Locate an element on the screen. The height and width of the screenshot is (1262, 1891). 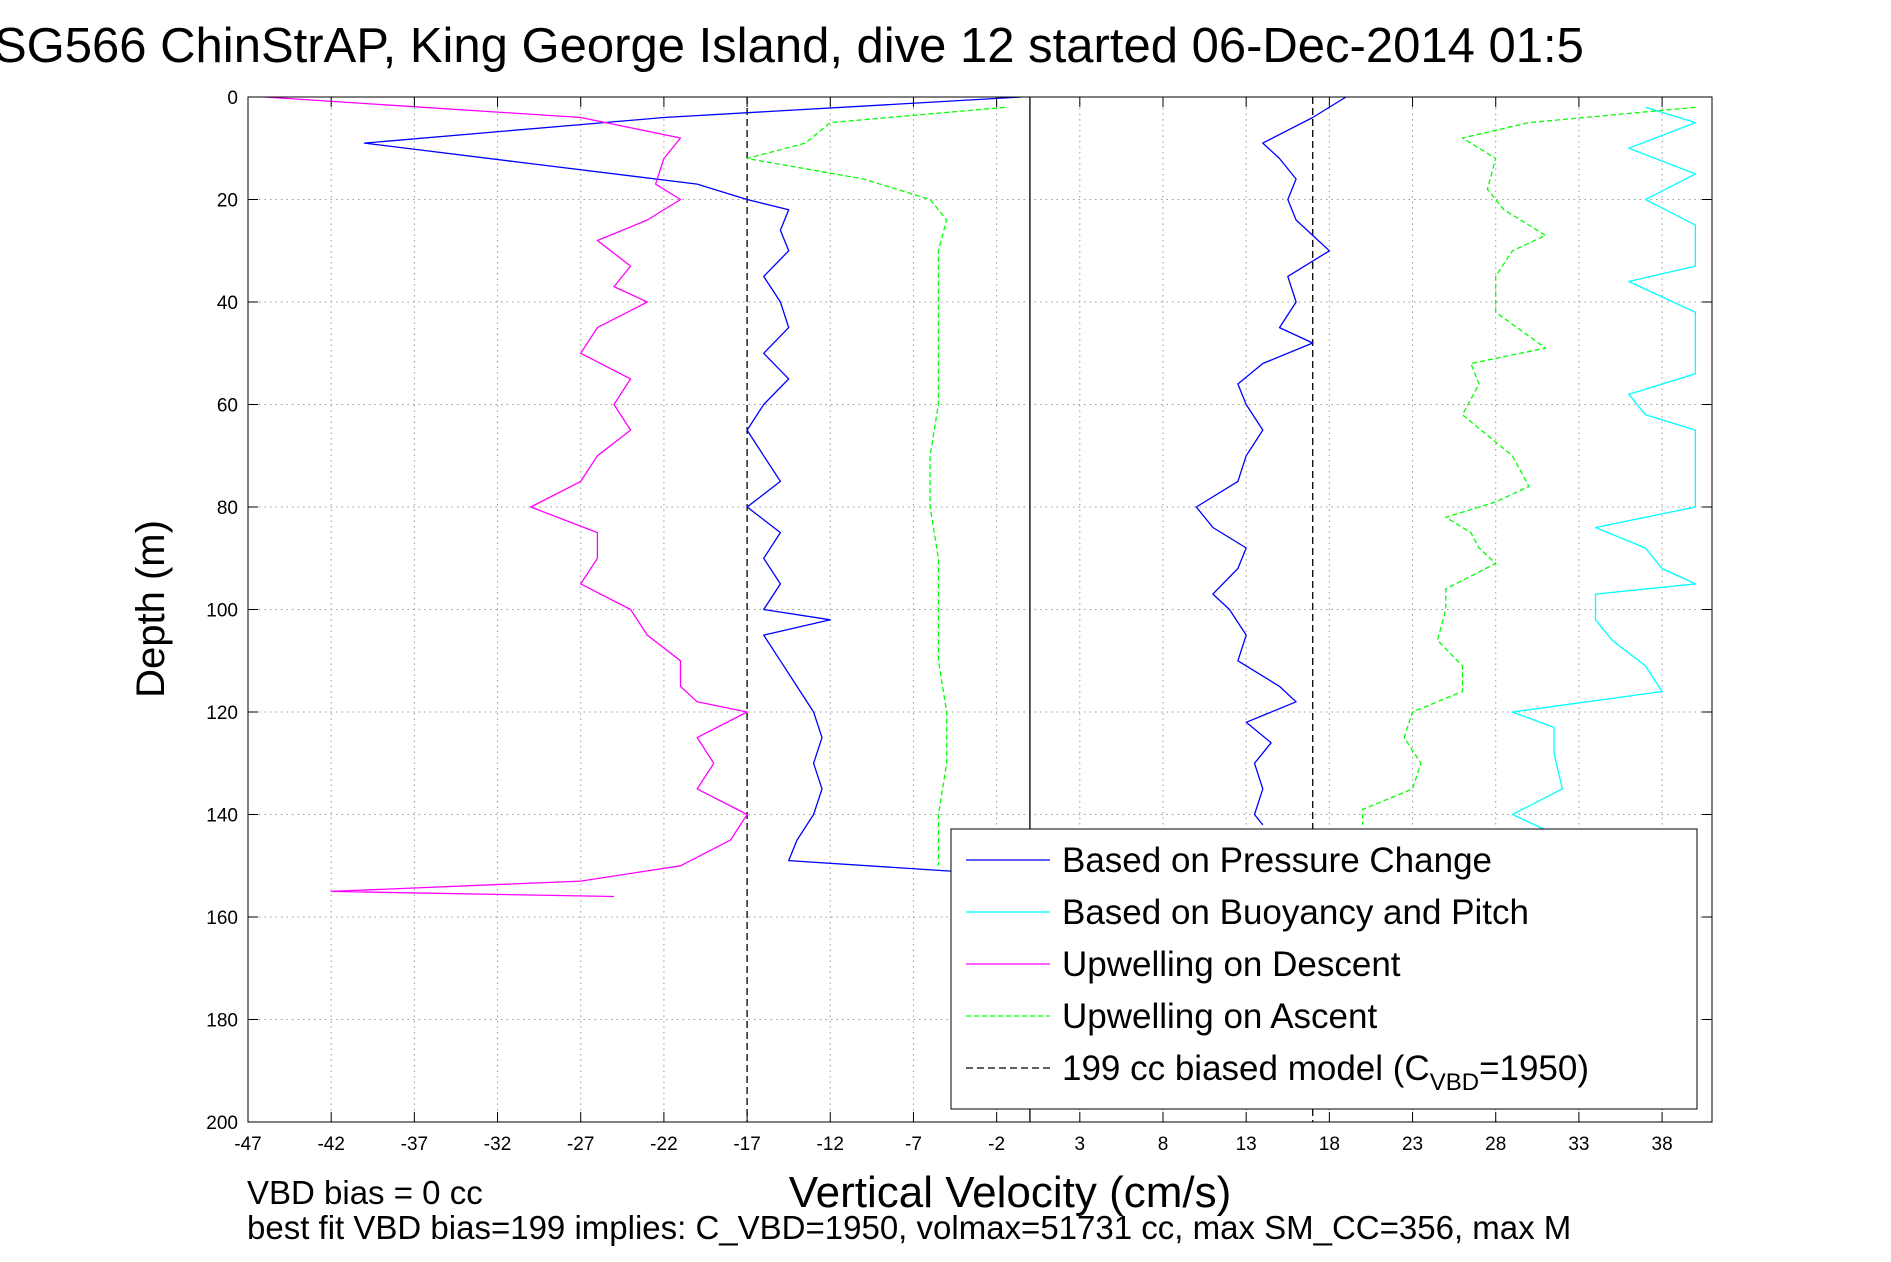
x-tick-label: 18 is located at coordinates (1329, 1144).